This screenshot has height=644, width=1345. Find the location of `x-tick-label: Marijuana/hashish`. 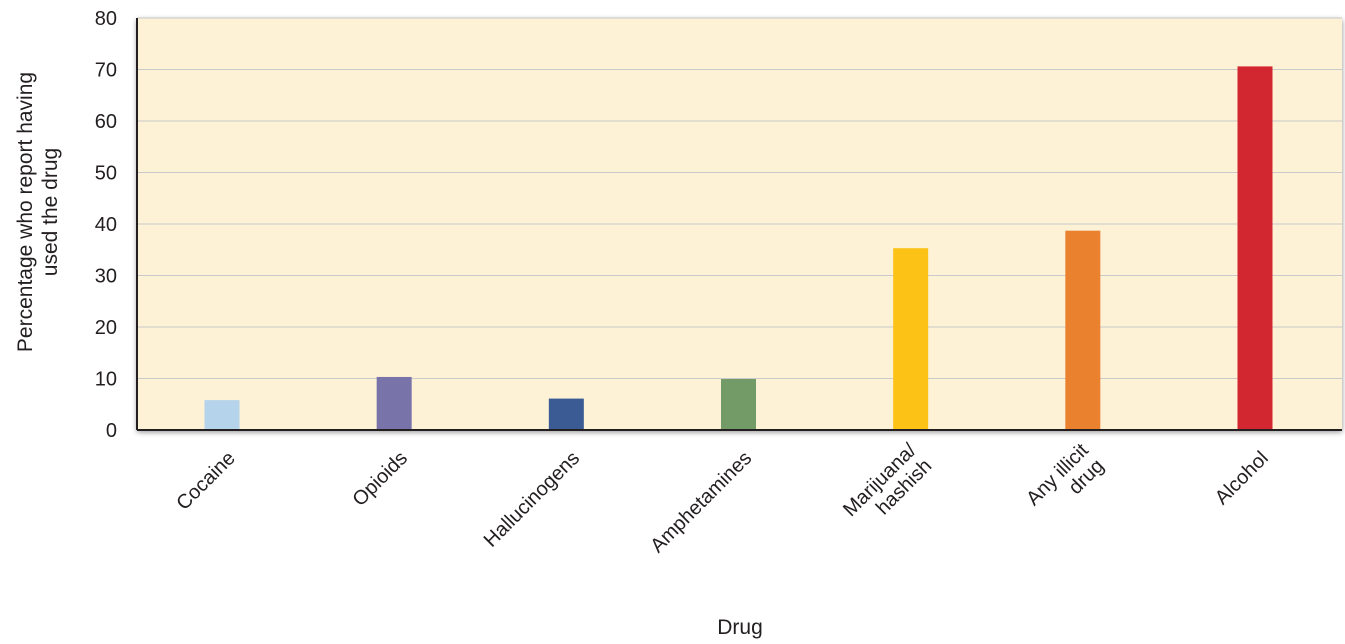

x-tick-label: Marijuana/hashish is located at coordinates (887, 487).